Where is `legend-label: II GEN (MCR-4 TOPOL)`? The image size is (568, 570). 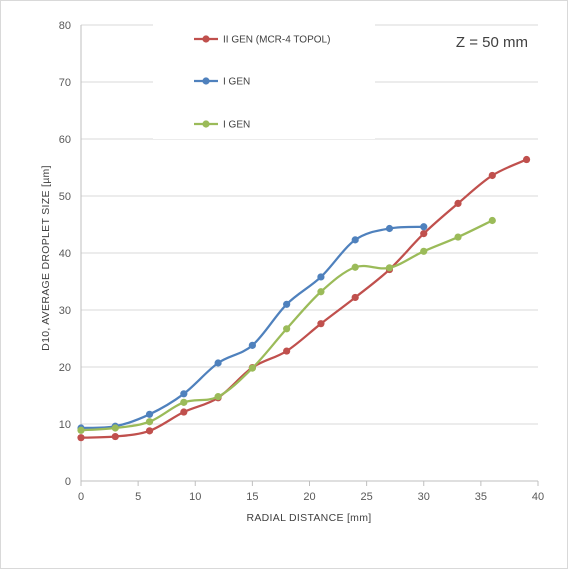 legend-label: II GEN (MCR-4 TOPOL) is located at coordinates (276, 40).